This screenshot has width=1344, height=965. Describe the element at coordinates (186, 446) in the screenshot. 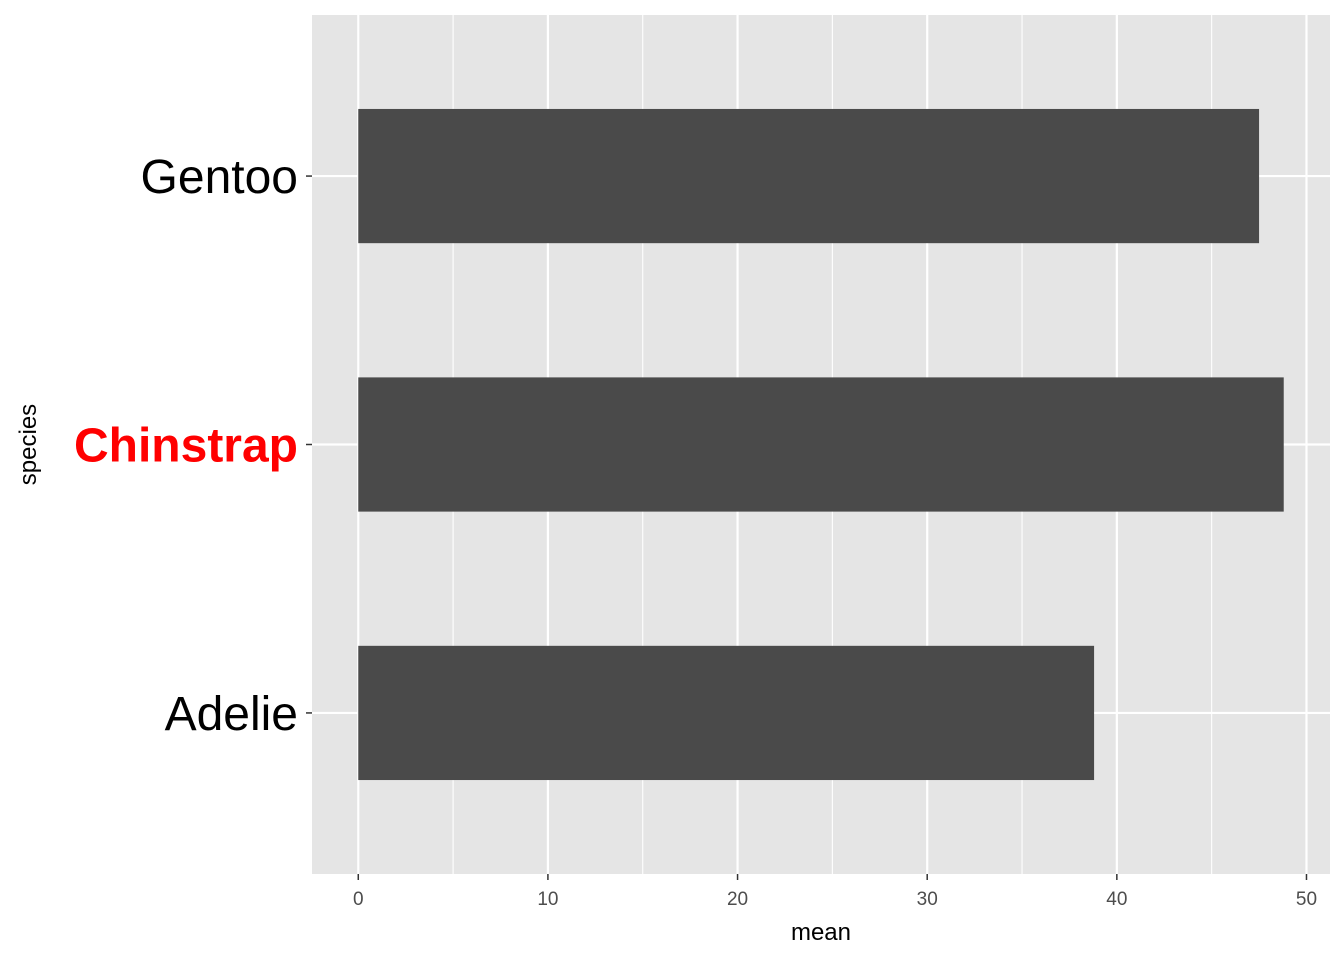

I see `y-category-label-chinstrap: Chinstrap` at that location.